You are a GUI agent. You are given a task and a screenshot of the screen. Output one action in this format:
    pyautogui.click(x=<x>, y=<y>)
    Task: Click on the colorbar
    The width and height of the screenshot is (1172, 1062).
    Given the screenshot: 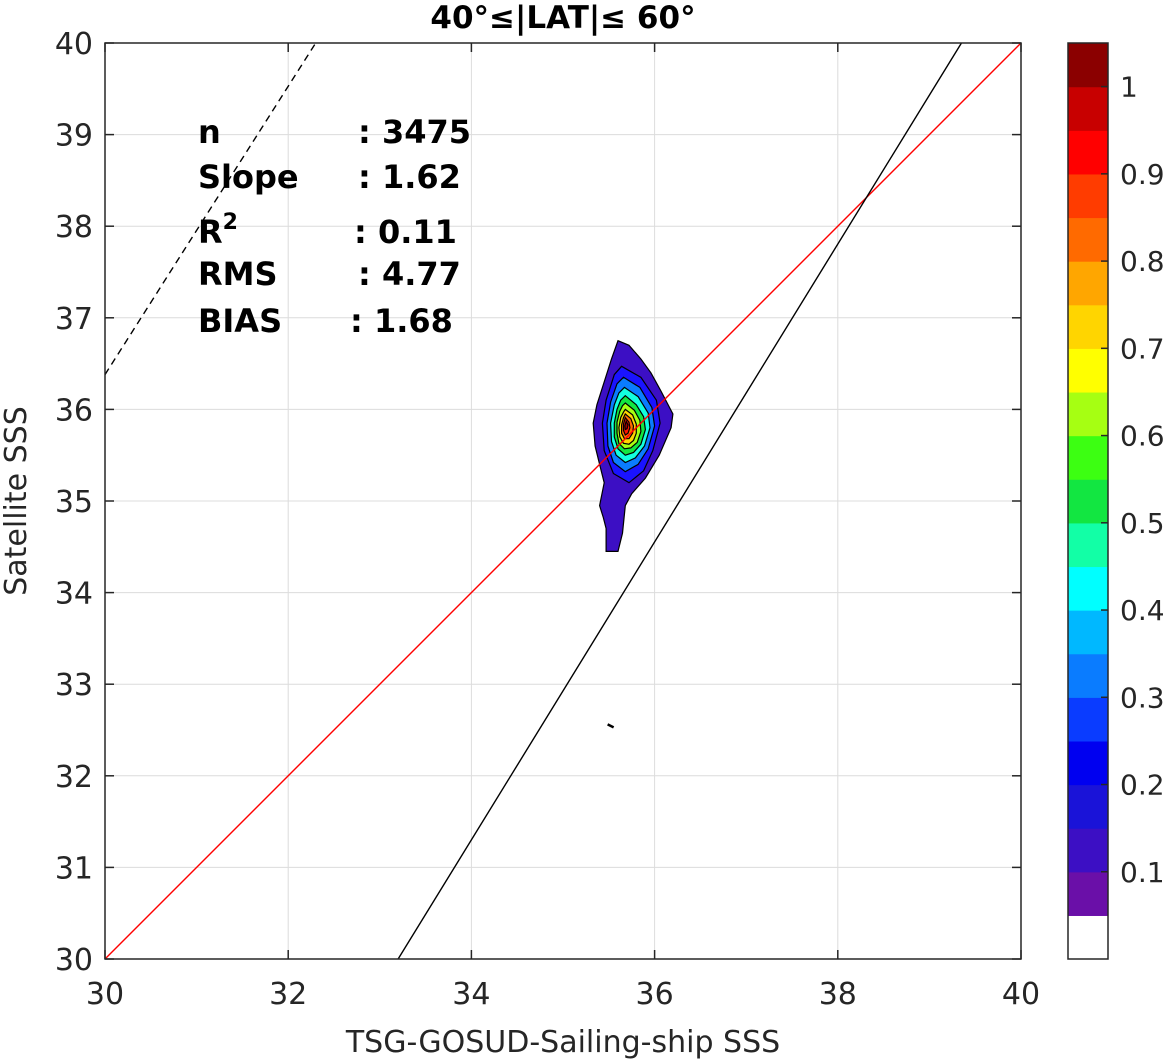 What is the action you would take?
    pyautogui.click(x=1088, y=501)
    